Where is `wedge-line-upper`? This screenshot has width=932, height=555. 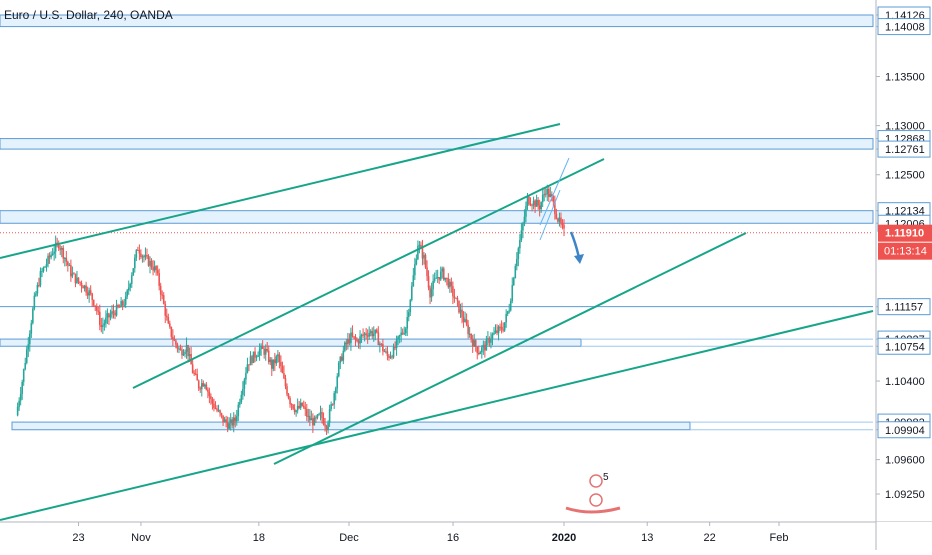 wedge-line-upper is located at coordinates (554, 191).